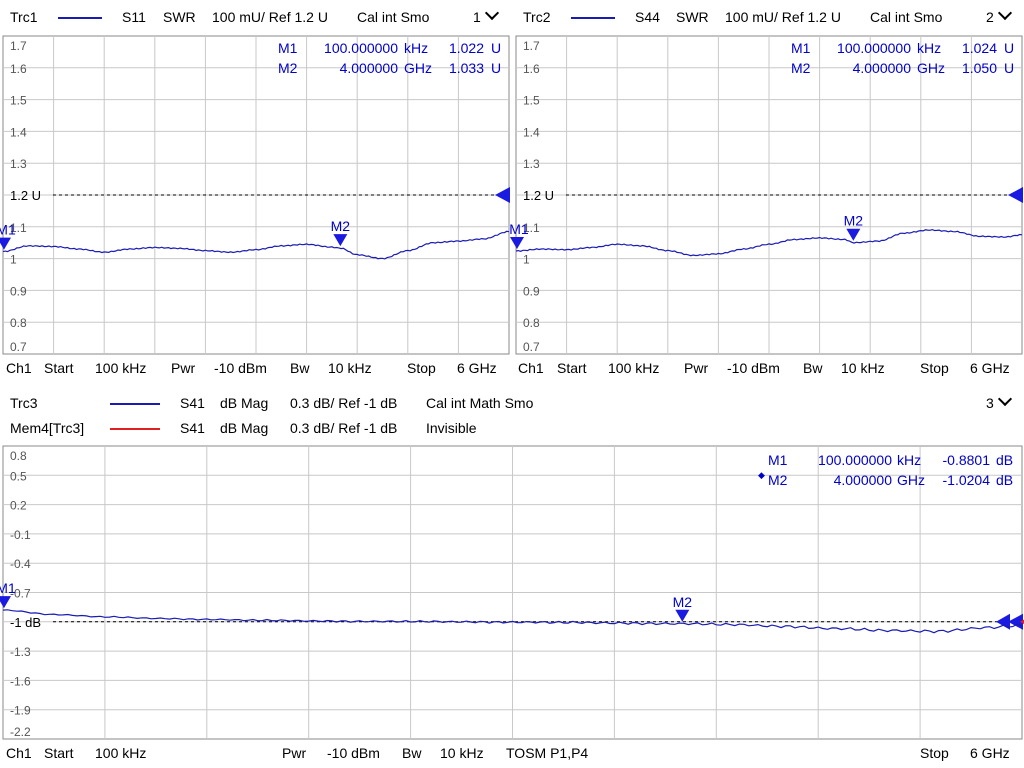  I want to click on channel-number: 1, so click(477, 17).